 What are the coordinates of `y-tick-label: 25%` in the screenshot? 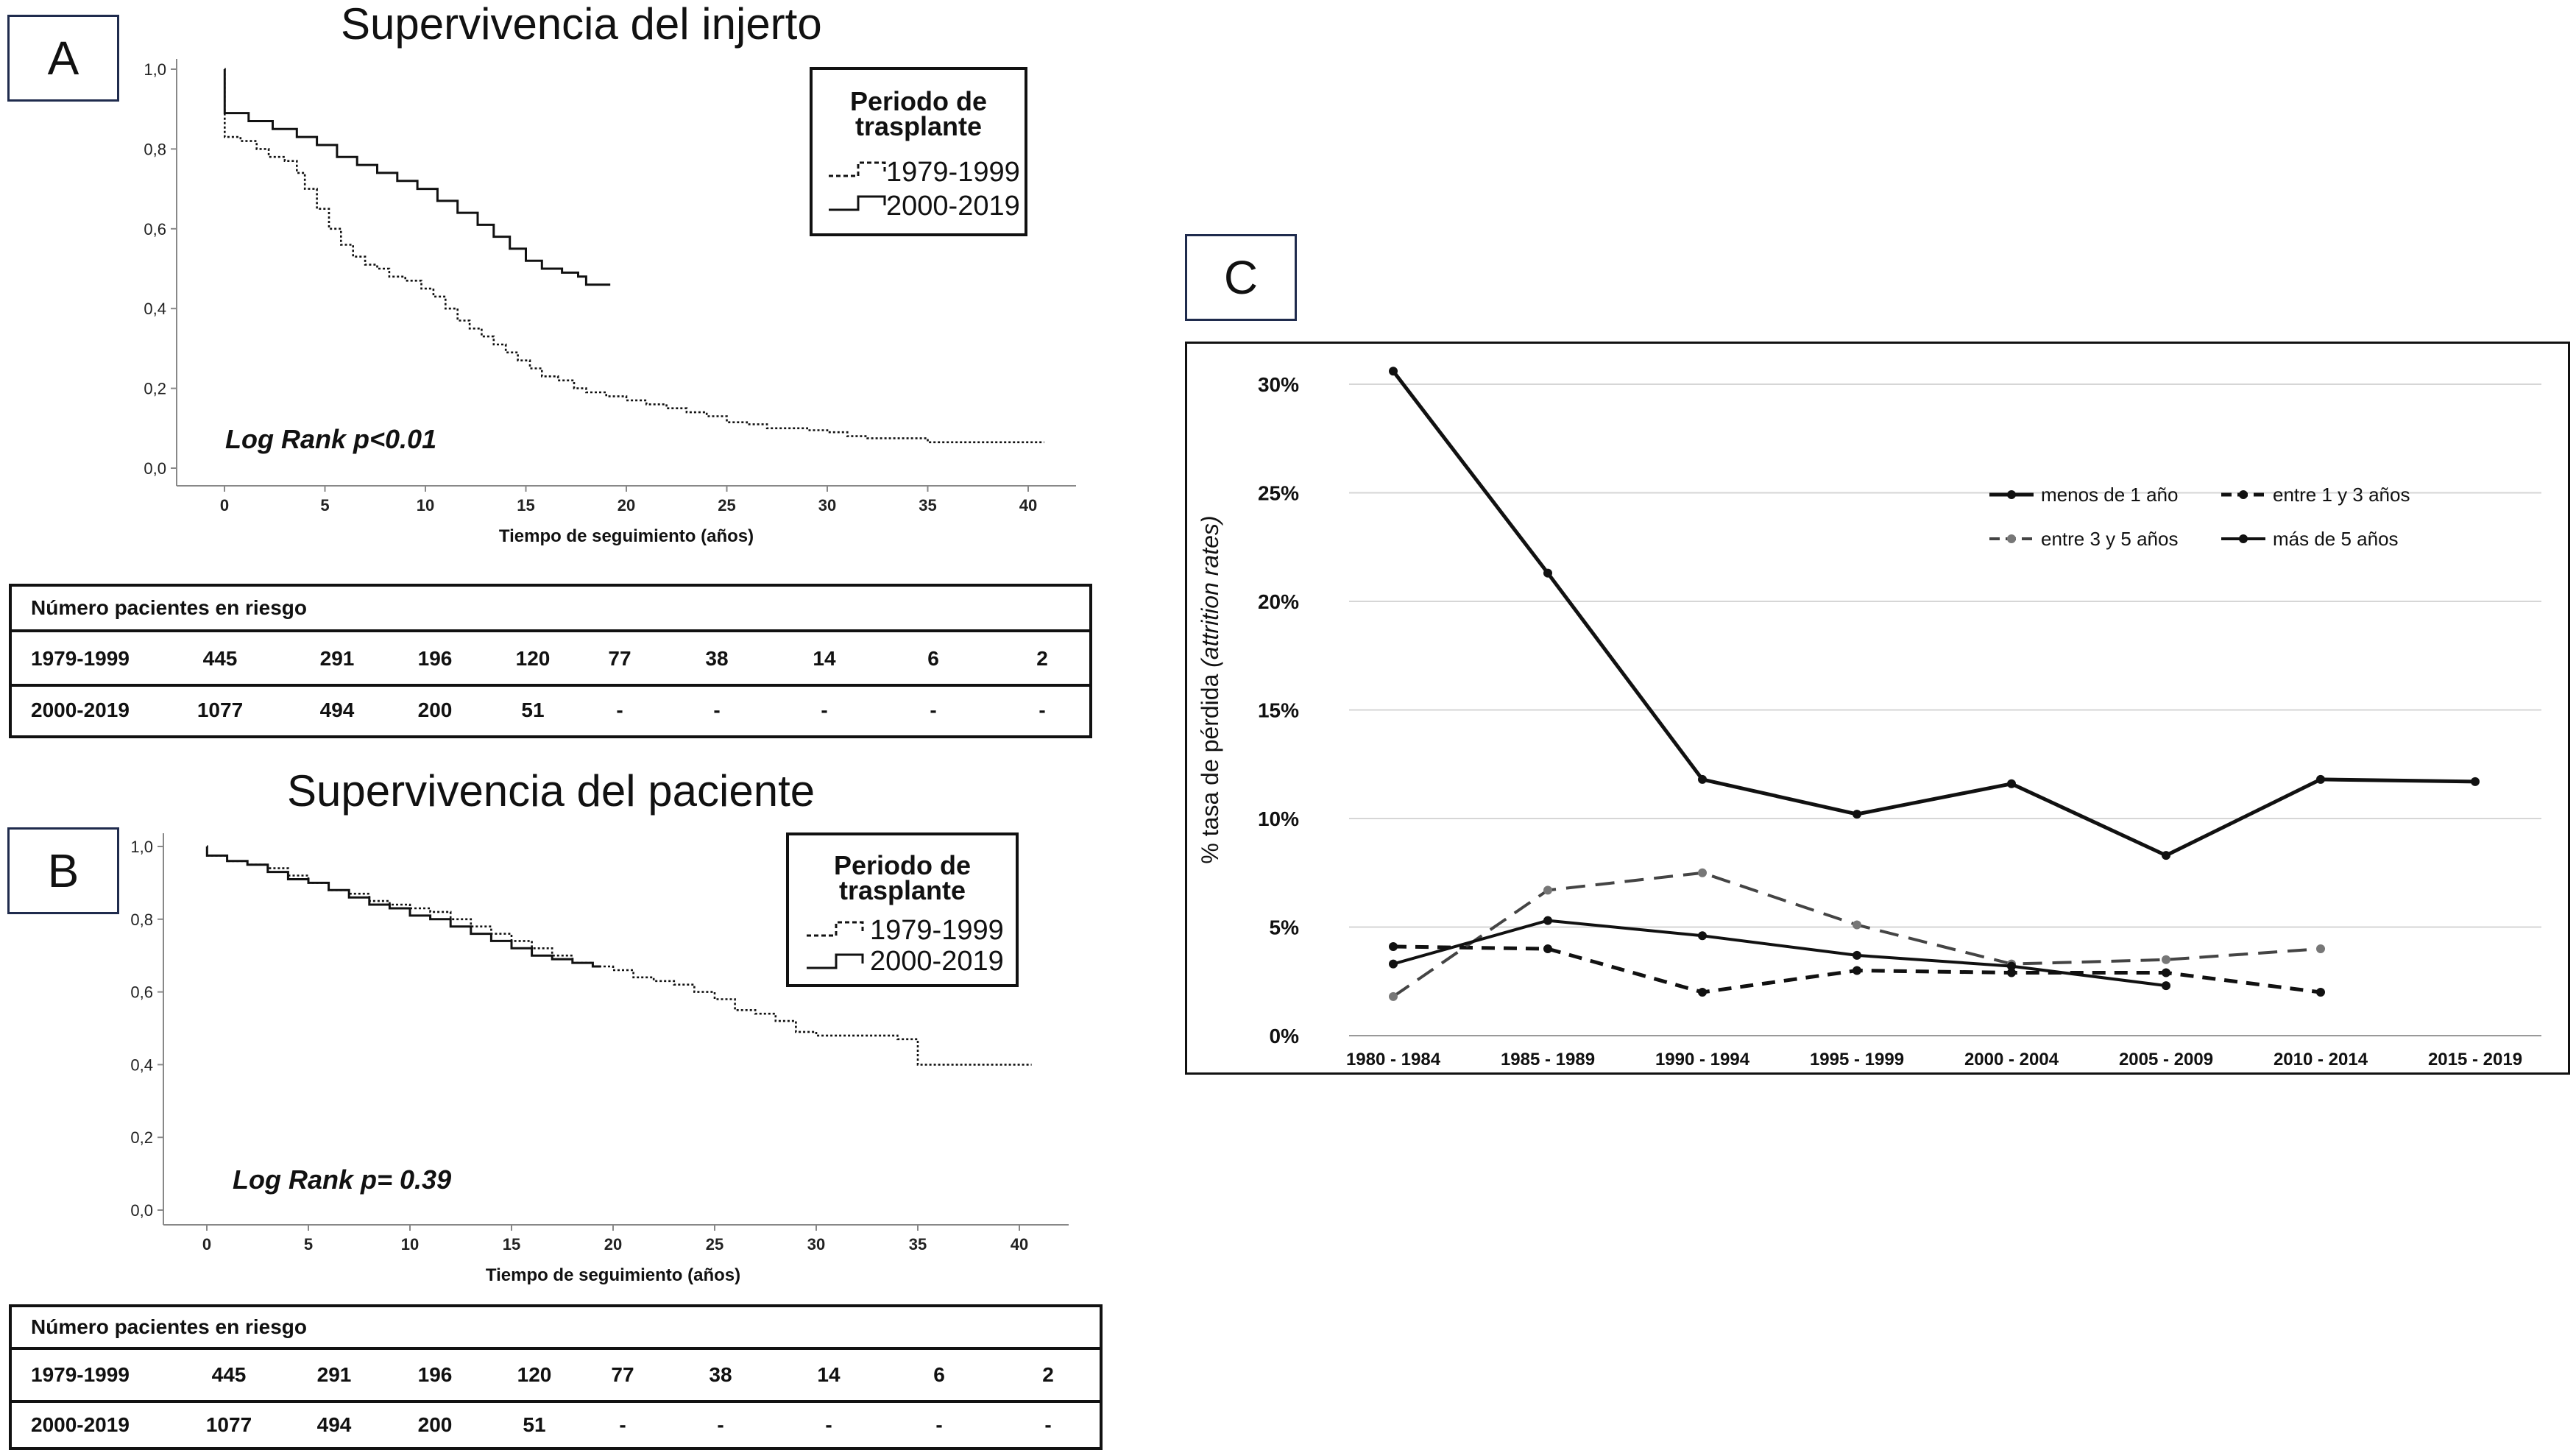 It's located at (1278, 493).